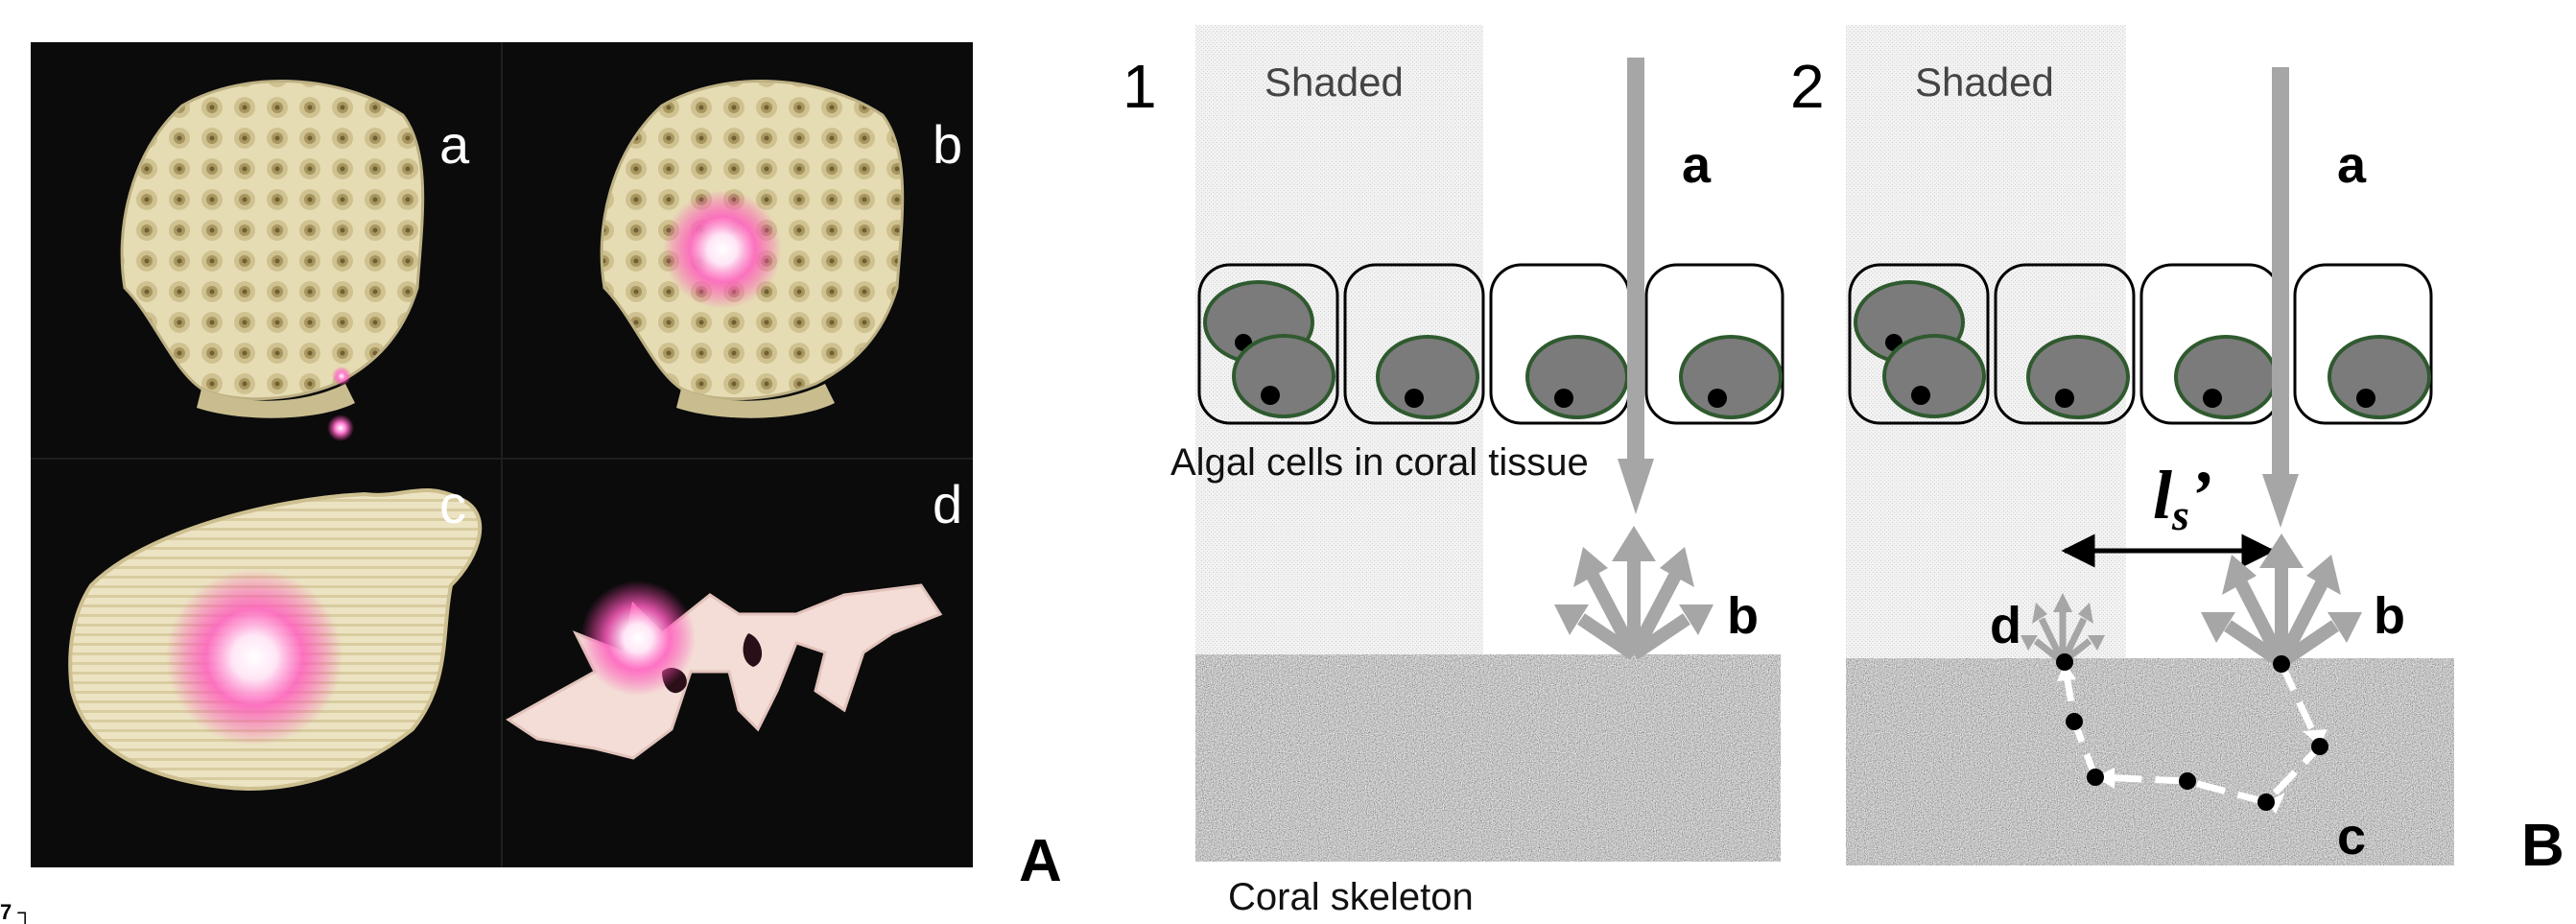  I want to click on panel-letter-a: A, so click(1040, 861).